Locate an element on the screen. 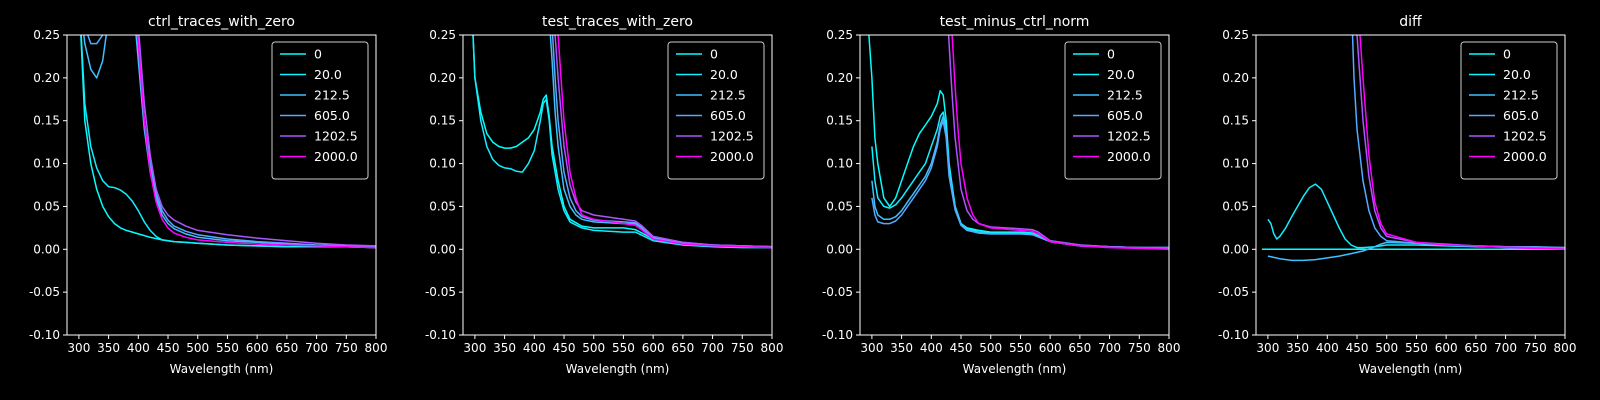  legend-entry: 20.0 is located at coordinates (724, 74).